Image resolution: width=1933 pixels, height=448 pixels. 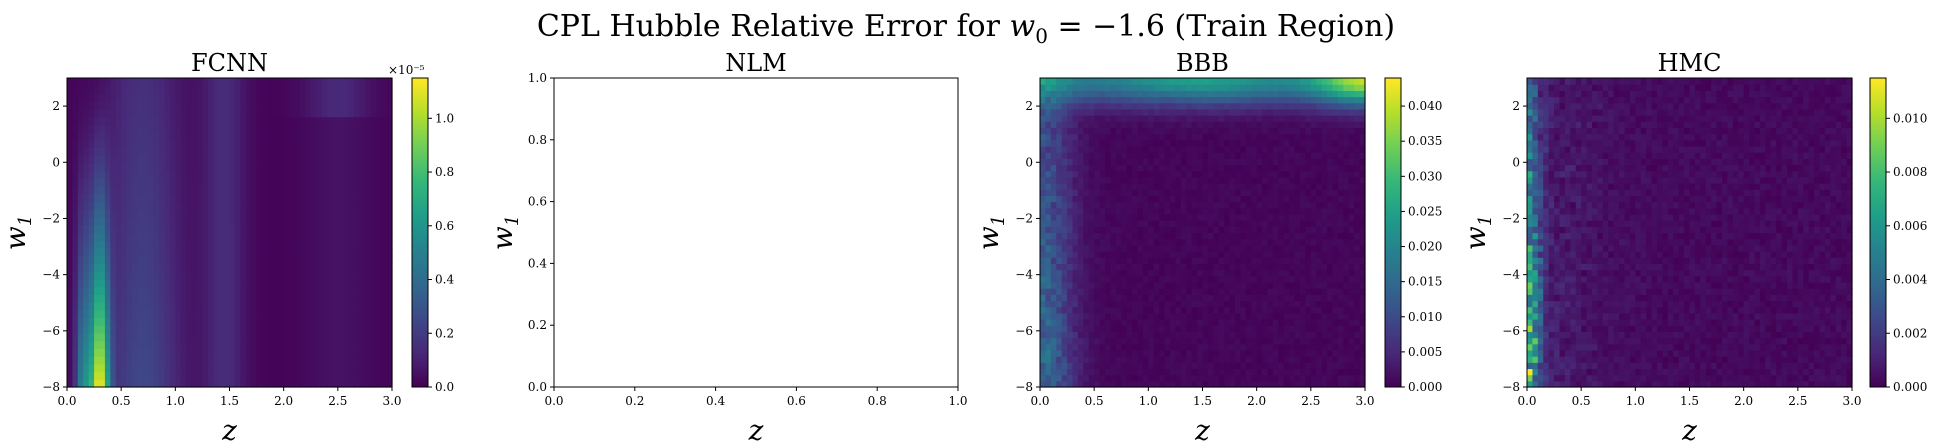 What do you see at coordinates (420, 170) in the screenshot?
I see `colorbar-segment` at bounding box center [420, 170].